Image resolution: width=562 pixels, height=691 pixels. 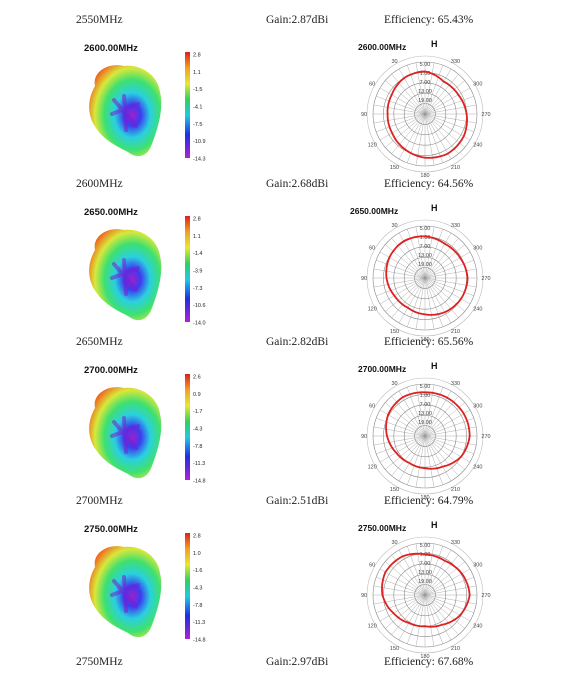 I want to click on caption-efficiency: Efficiency: 65.43%, so click(x=429, y=20).